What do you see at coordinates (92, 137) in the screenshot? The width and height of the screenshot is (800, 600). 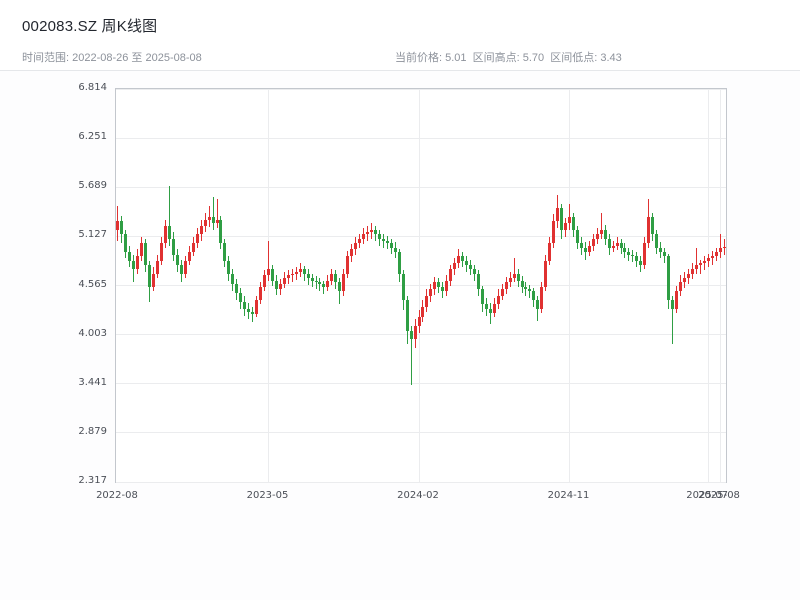 I see `y-tick-label: 6.251` at bounding box center [92, 137].